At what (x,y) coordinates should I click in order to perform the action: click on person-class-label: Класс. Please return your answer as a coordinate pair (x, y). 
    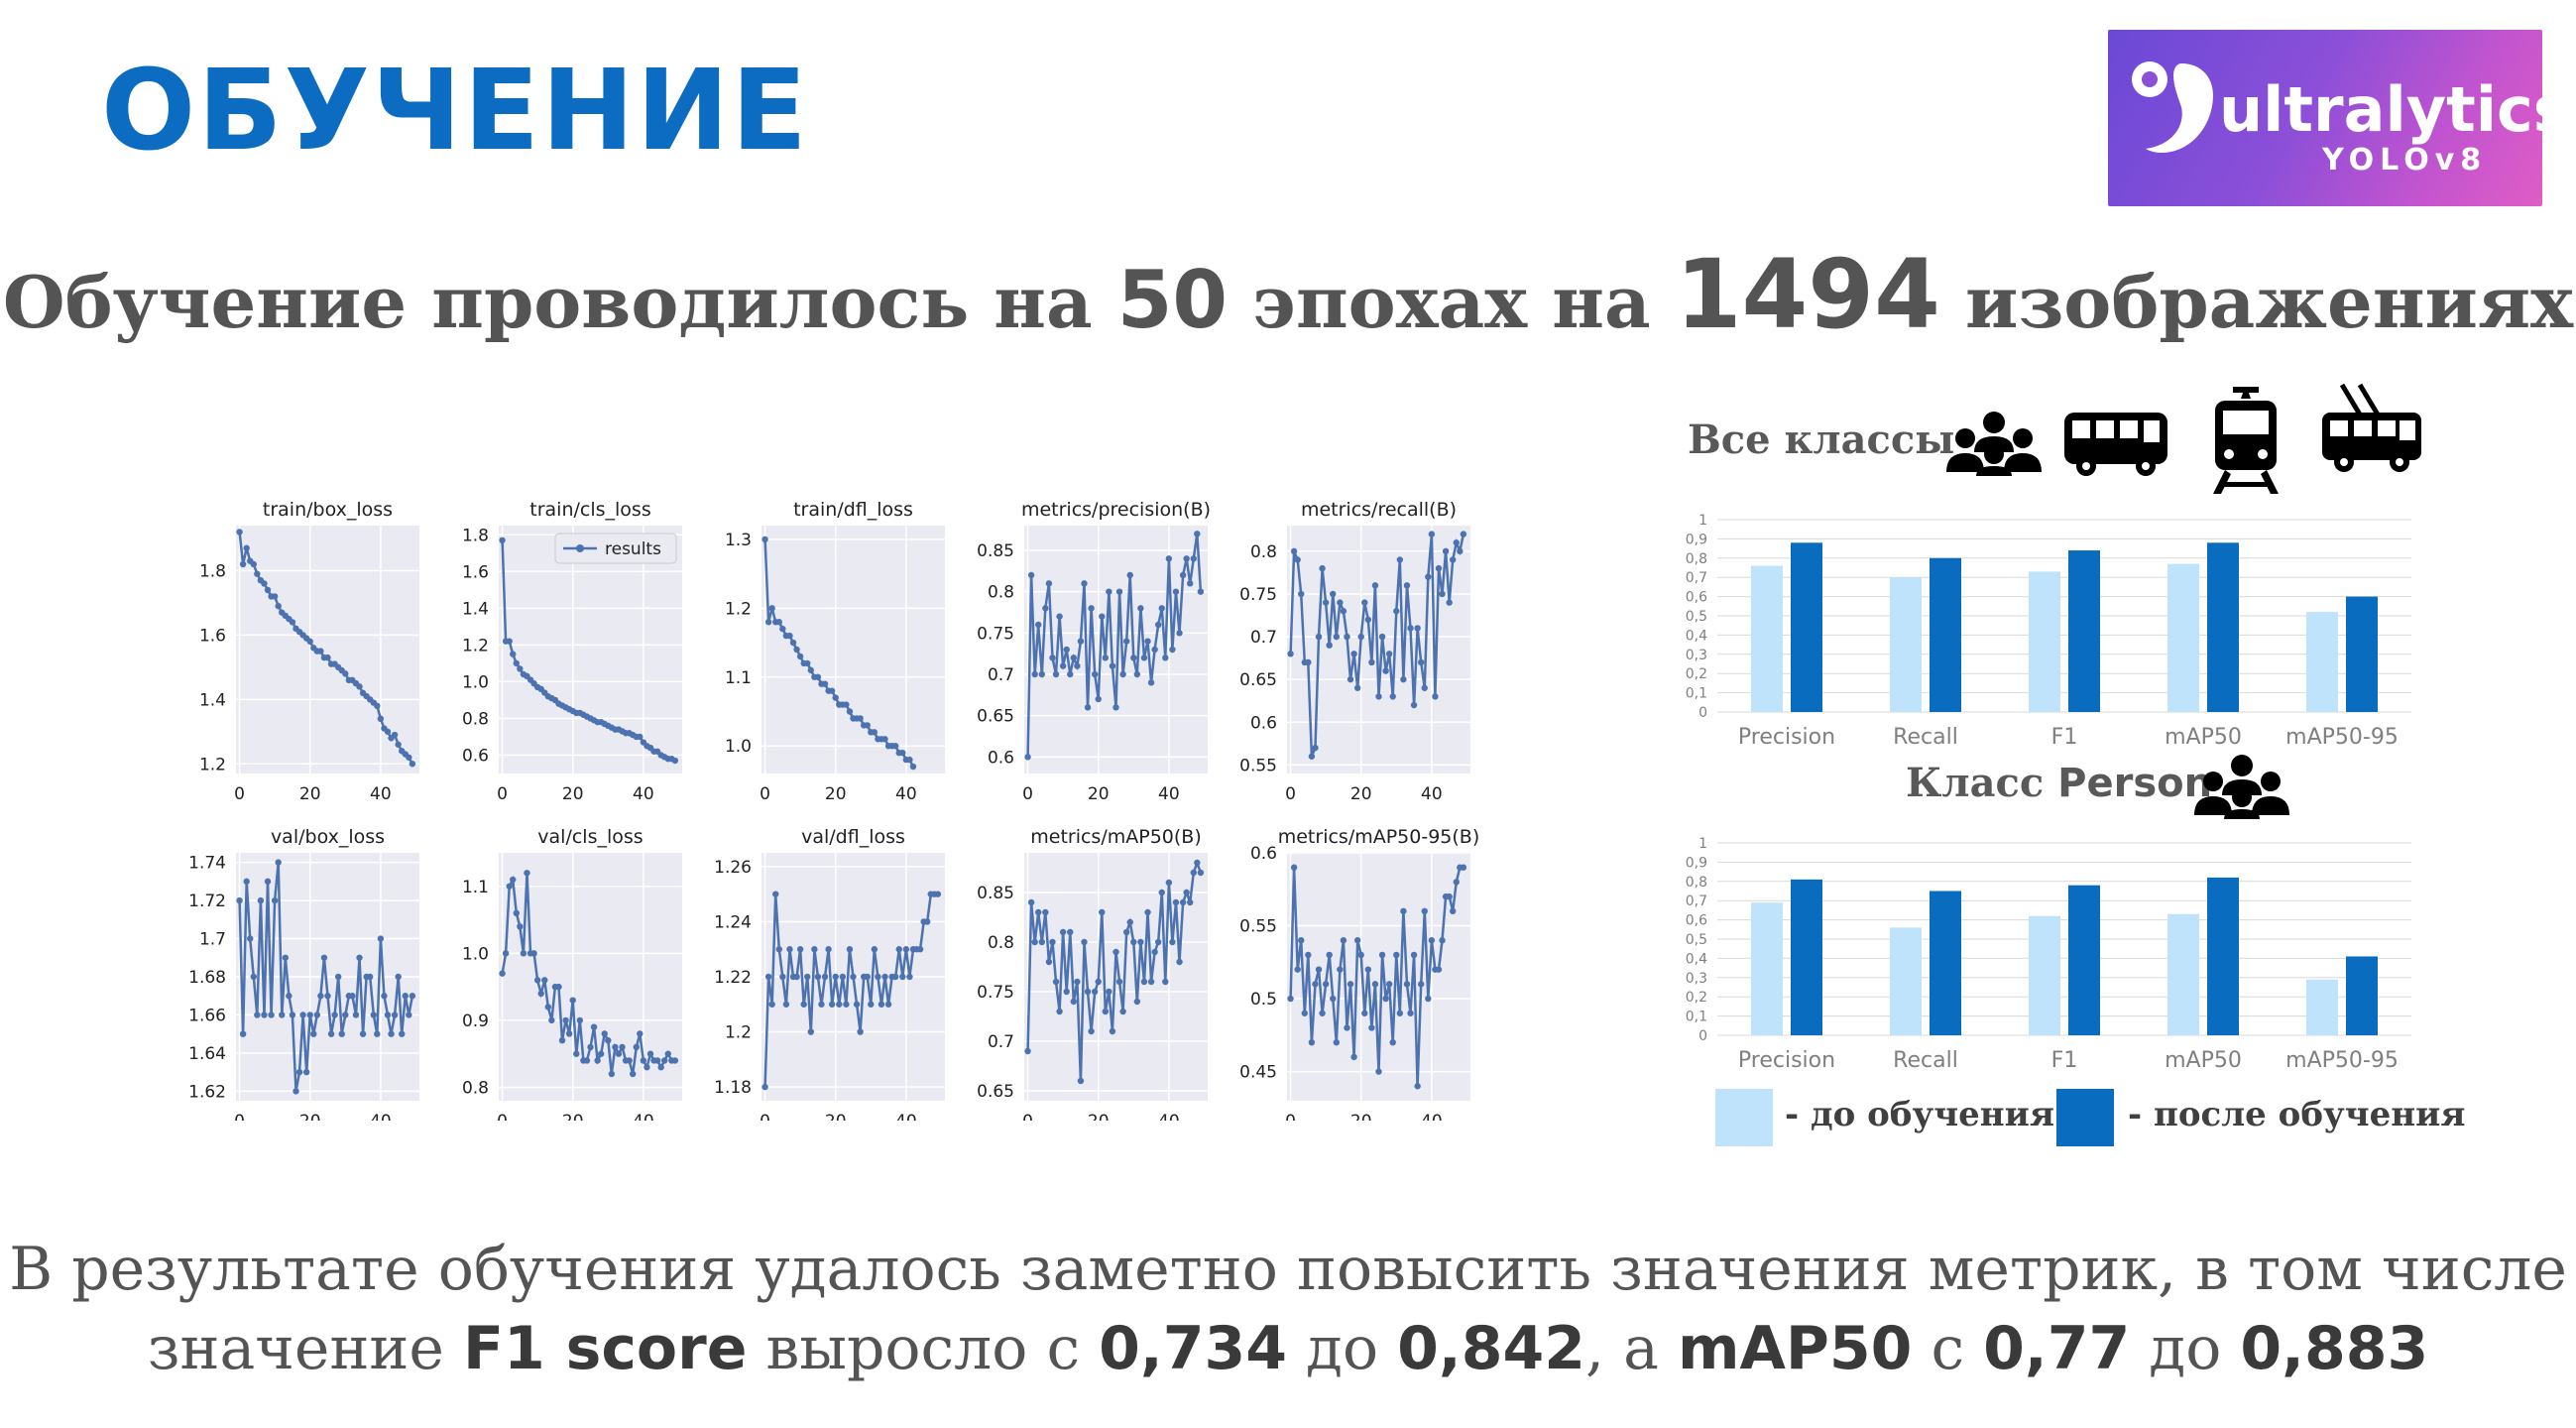
    Looking at the image, I should click on (1982, 783).